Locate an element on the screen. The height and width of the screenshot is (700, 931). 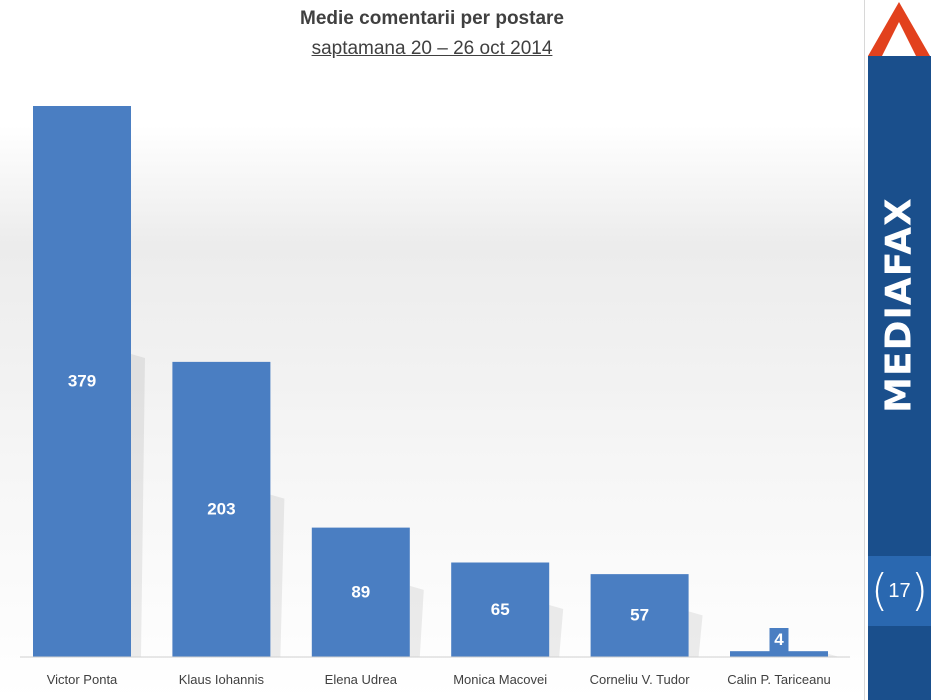
left-bracket-icon: ( is located at coordinates (880, 590).